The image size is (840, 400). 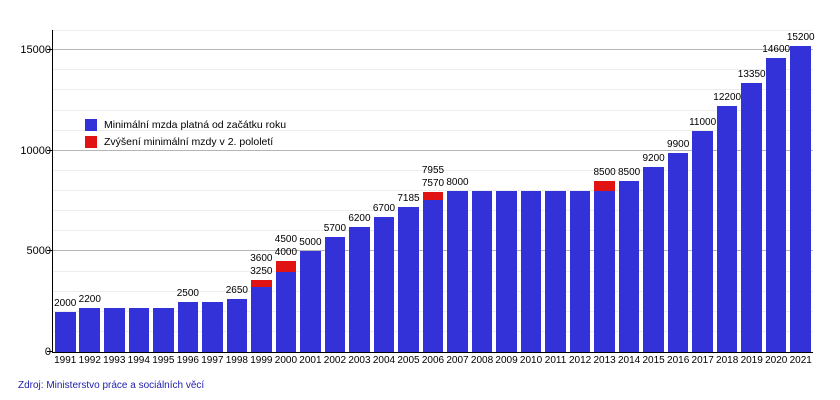 I want to click on x-axis-label: 1991, so click(x=65, y=360).